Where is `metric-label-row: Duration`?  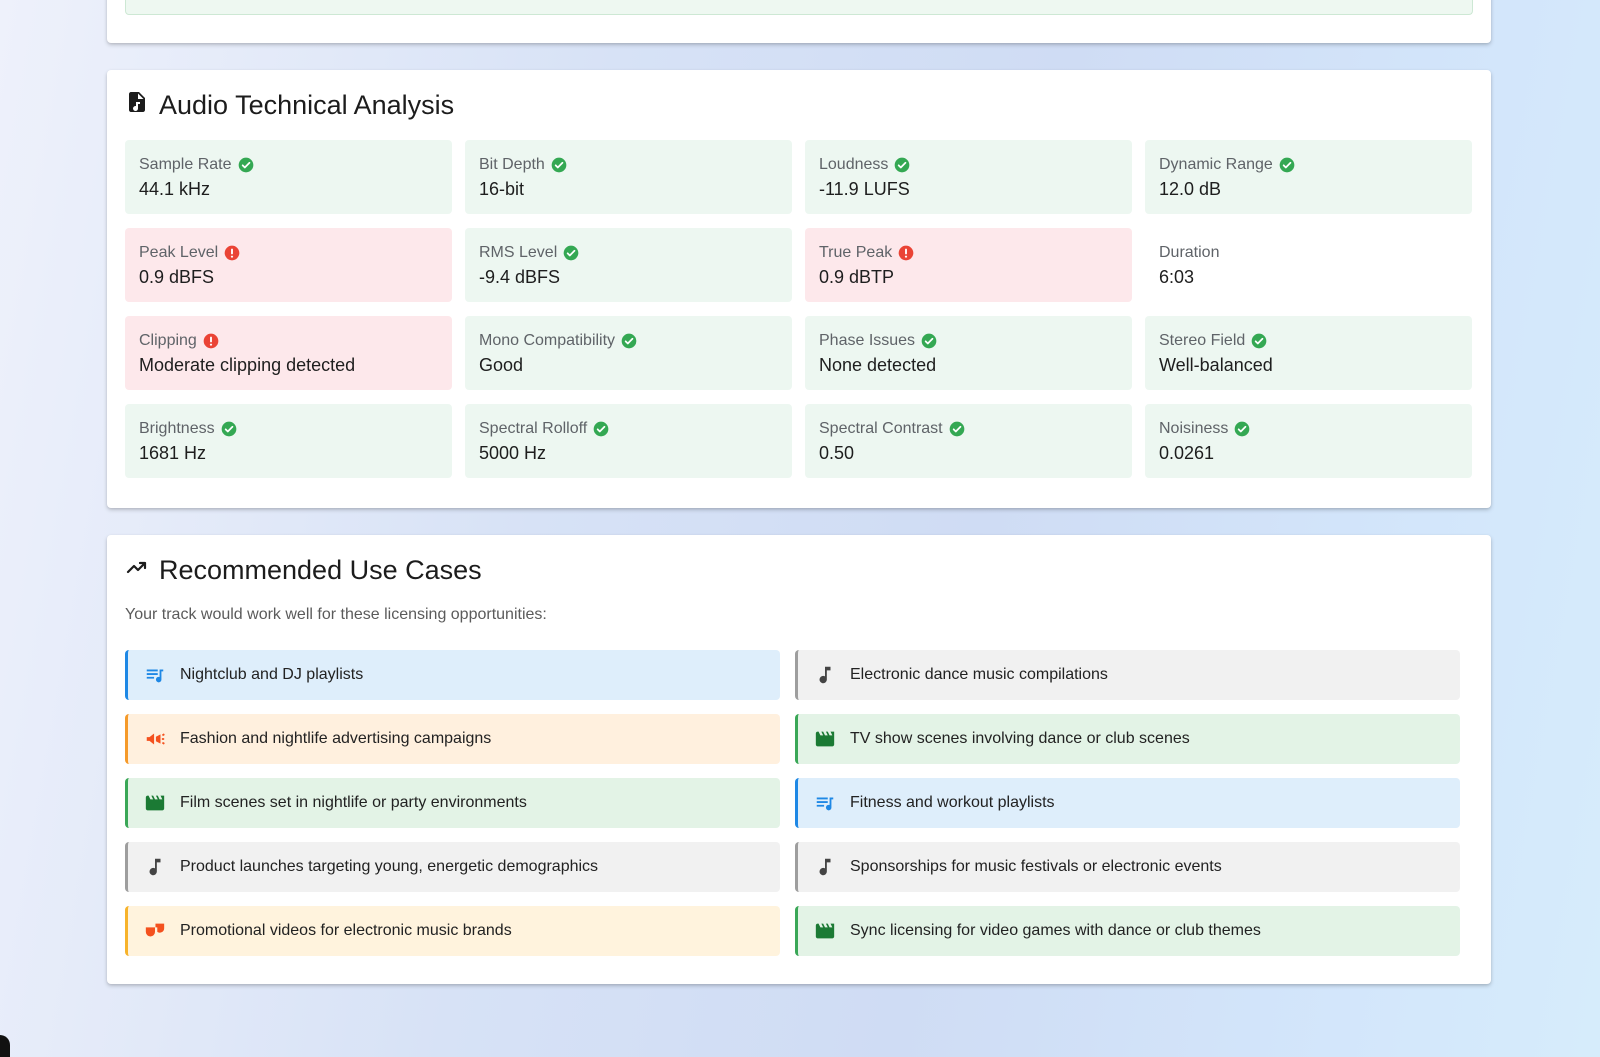
metric-label-row: Duration is located at coordinates (1308, 253).